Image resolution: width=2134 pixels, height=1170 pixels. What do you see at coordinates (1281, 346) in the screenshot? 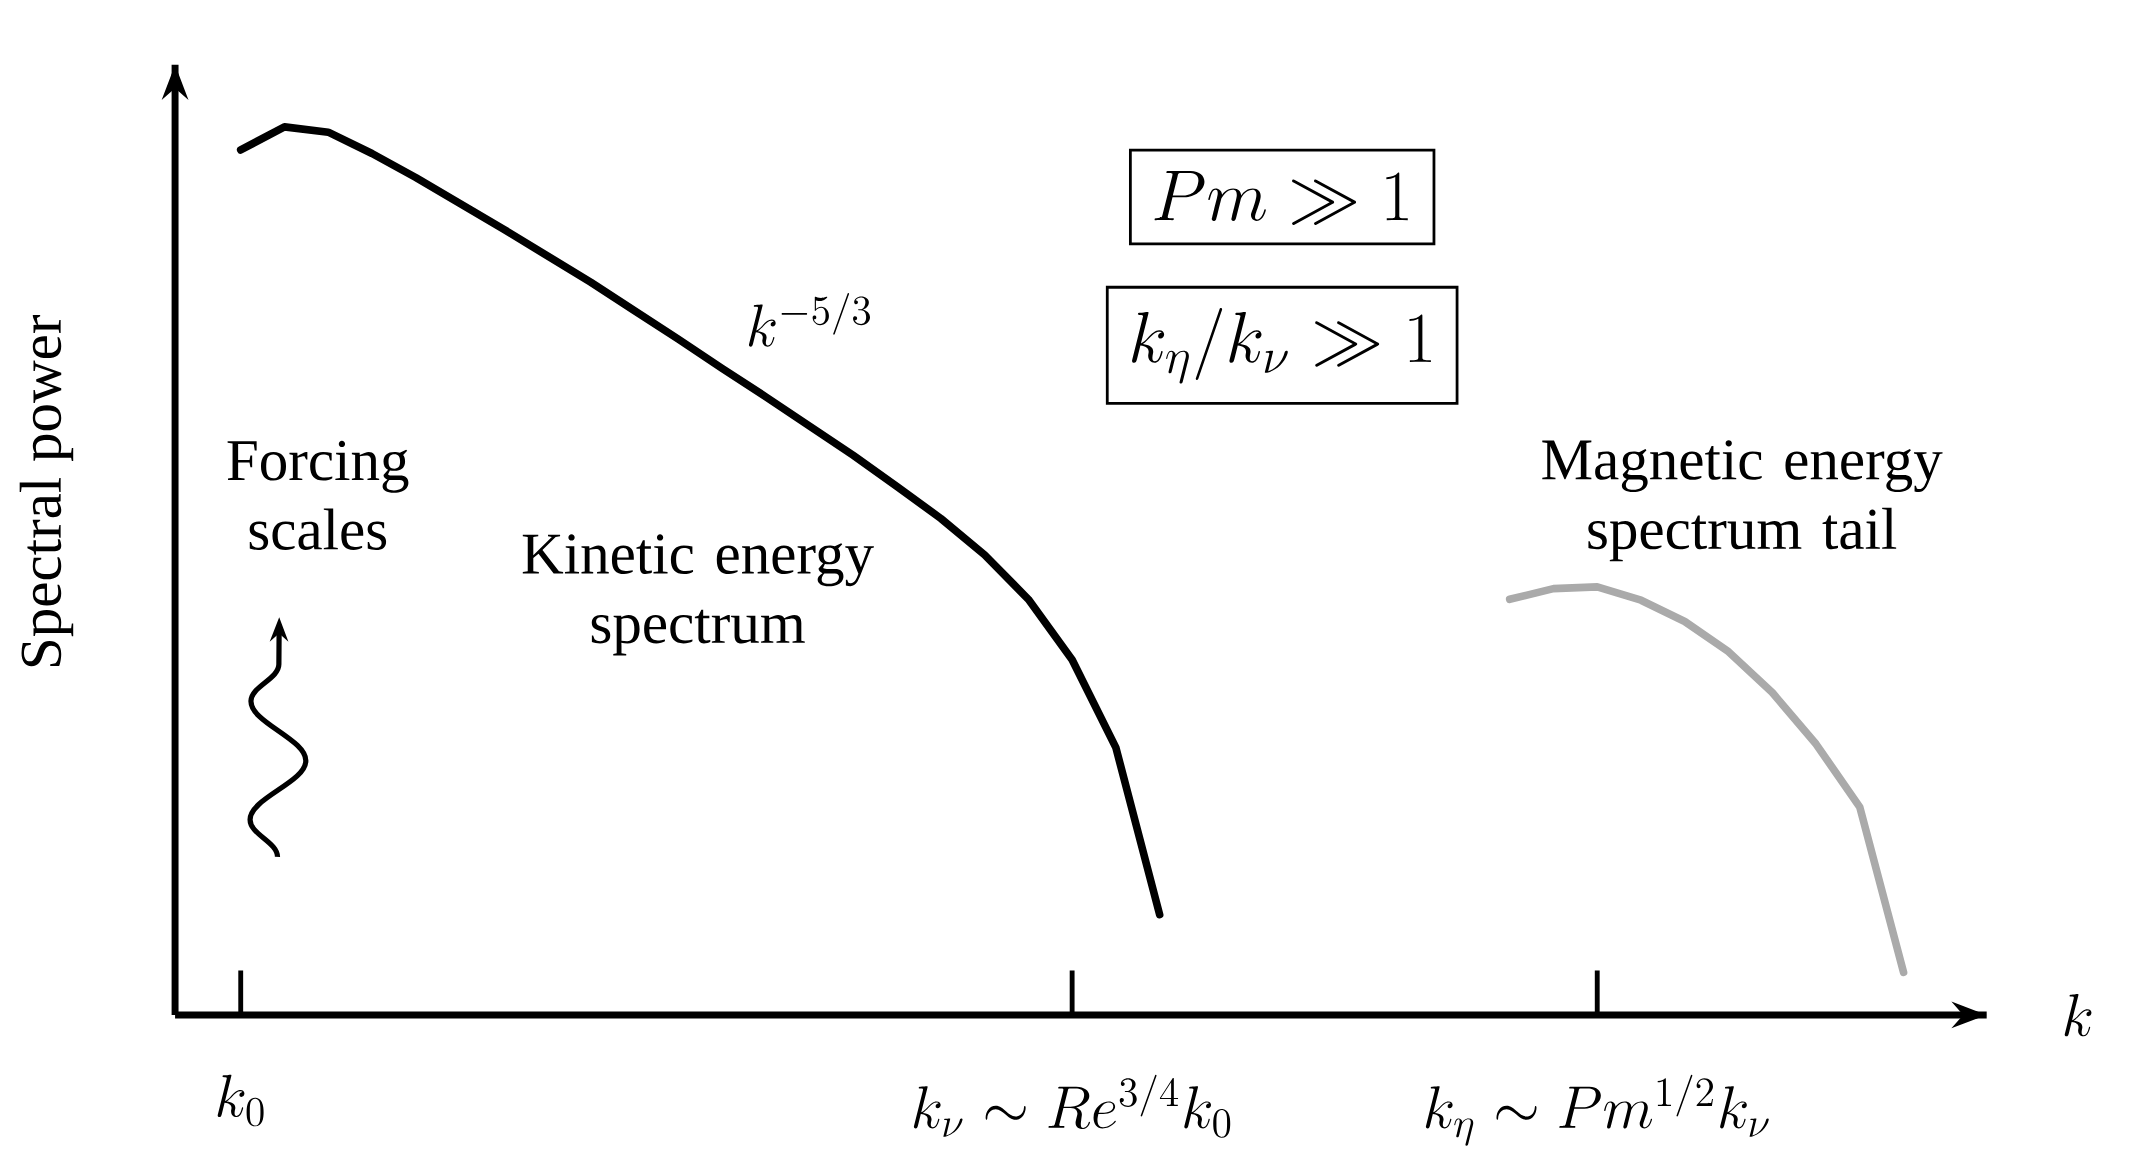
I see `annotation: $k_\eta/k_\nu \gg 1$` at bounding box center [1281, 346].